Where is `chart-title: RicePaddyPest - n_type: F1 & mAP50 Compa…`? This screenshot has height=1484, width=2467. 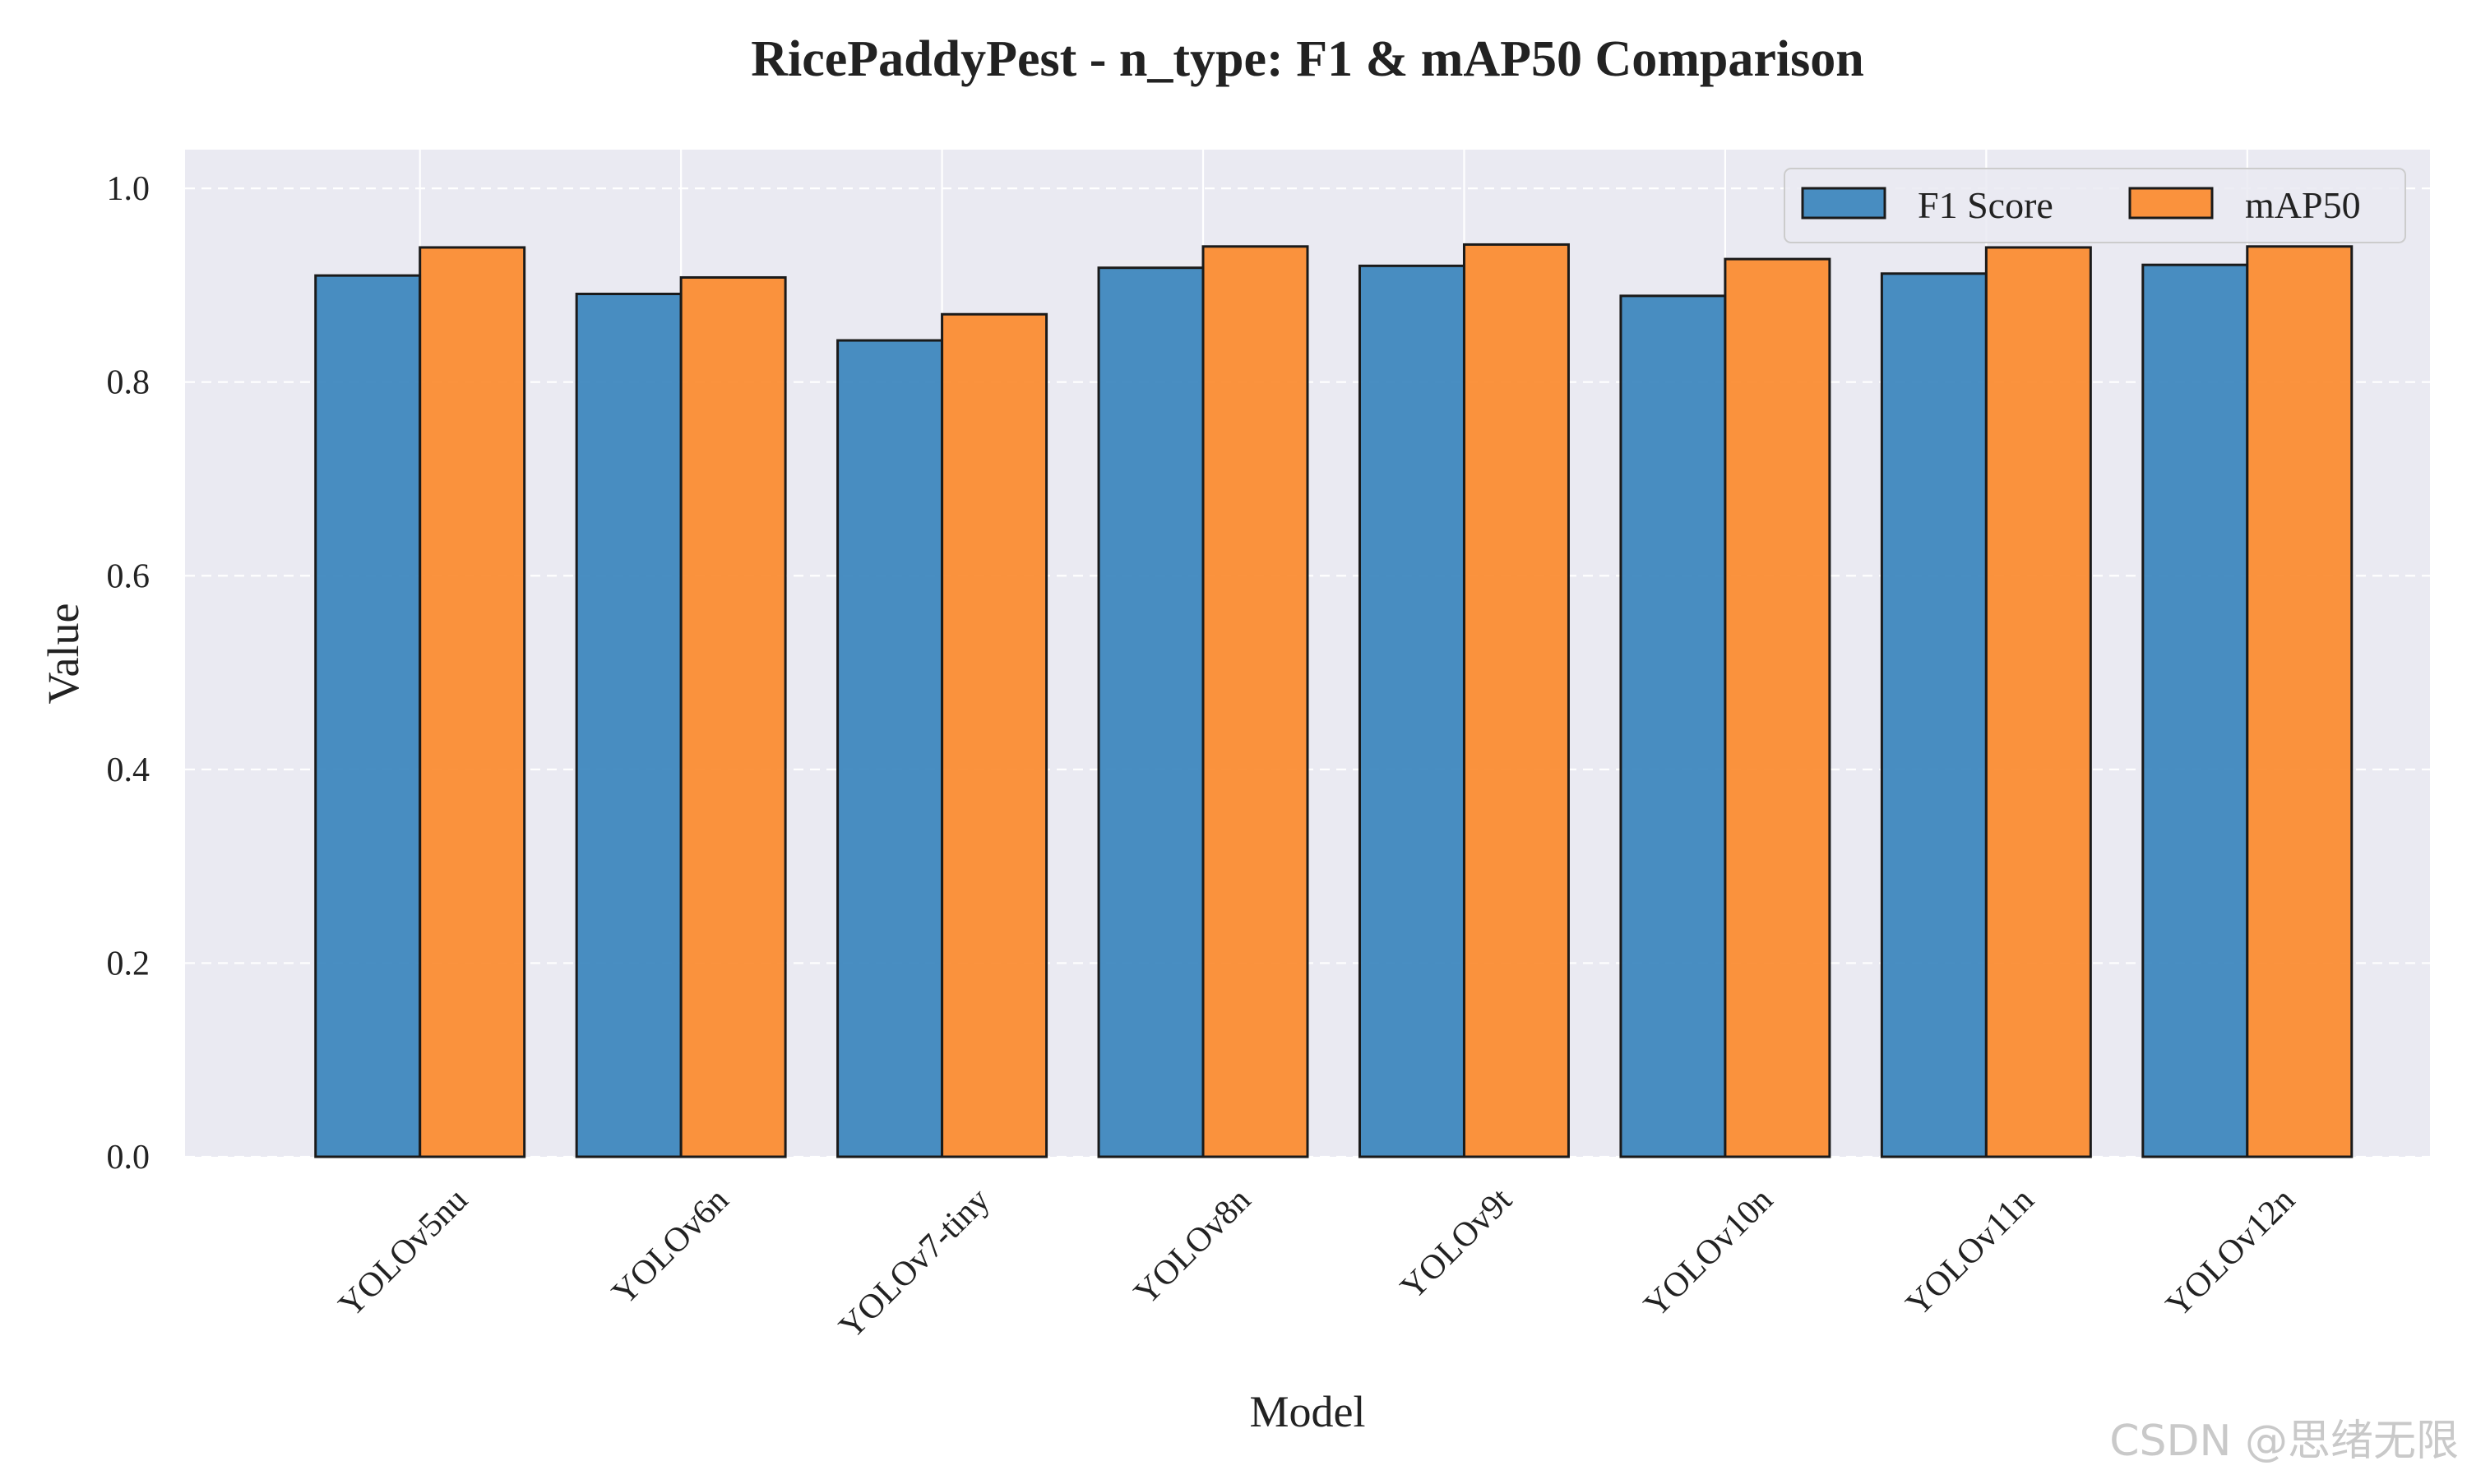 chart-title: RicePaddyPest - n_type: F1 & mAP50 Compa… is located at coordinates (1307, 59).